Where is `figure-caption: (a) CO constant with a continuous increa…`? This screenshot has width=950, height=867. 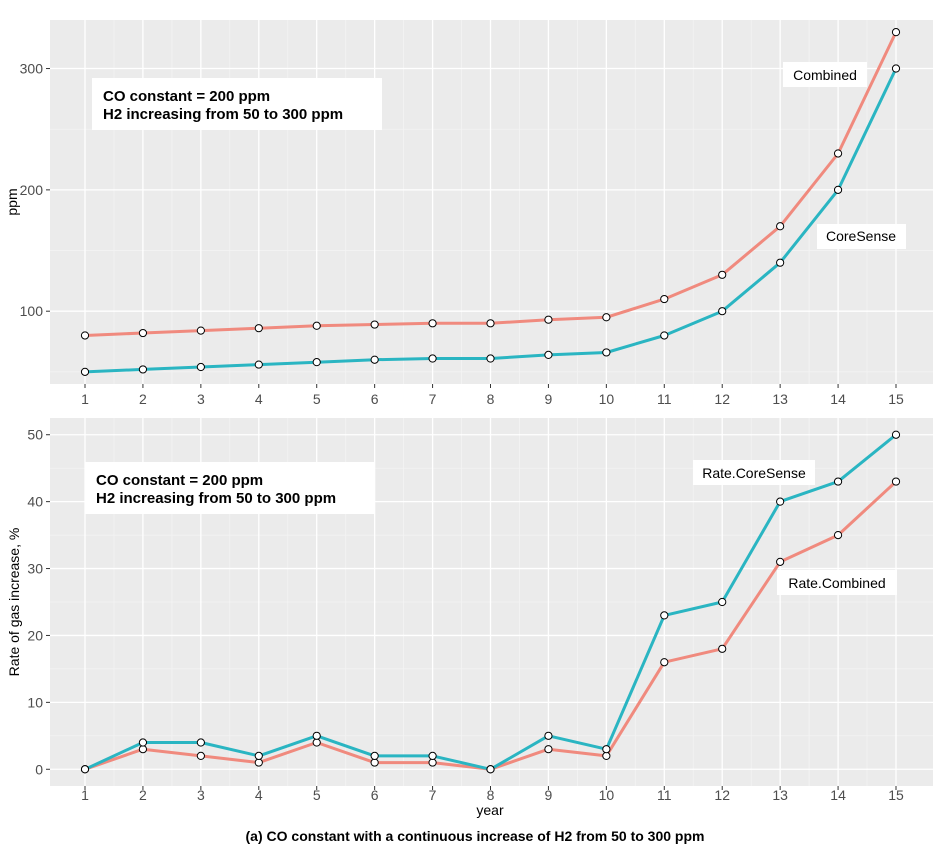 figure-caption: (a) CO constant with a continuous increa… is located at coordinates (475, 836).